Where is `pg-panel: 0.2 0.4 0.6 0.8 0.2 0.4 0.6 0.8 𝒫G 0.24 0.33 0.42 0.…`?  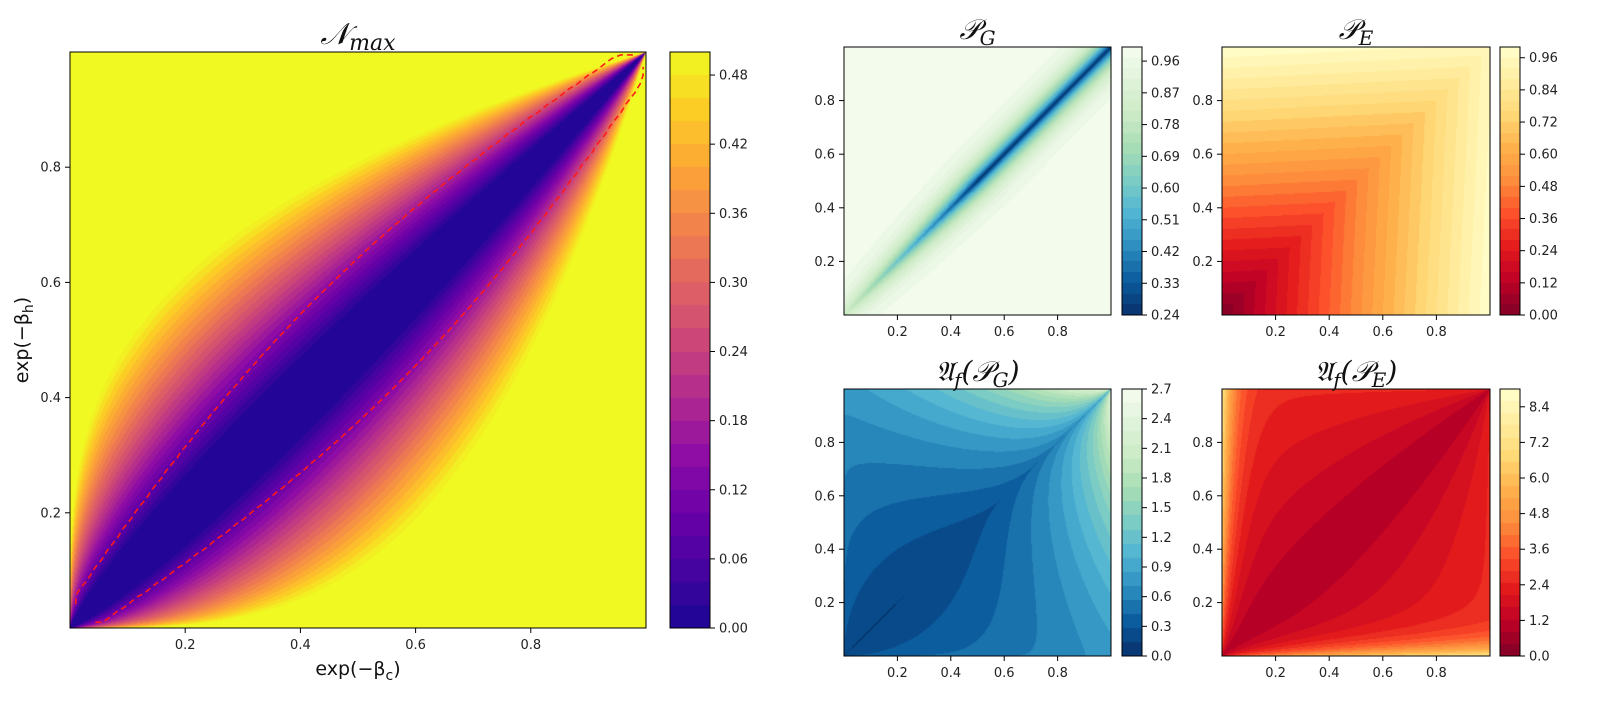 pg-panel: 0.2 0.4 0.6 0.8 0.2 0.4 0.6 0.8 𝒫G 0.24 0.33 0.42 0.… is located at coordinates (997, 176).